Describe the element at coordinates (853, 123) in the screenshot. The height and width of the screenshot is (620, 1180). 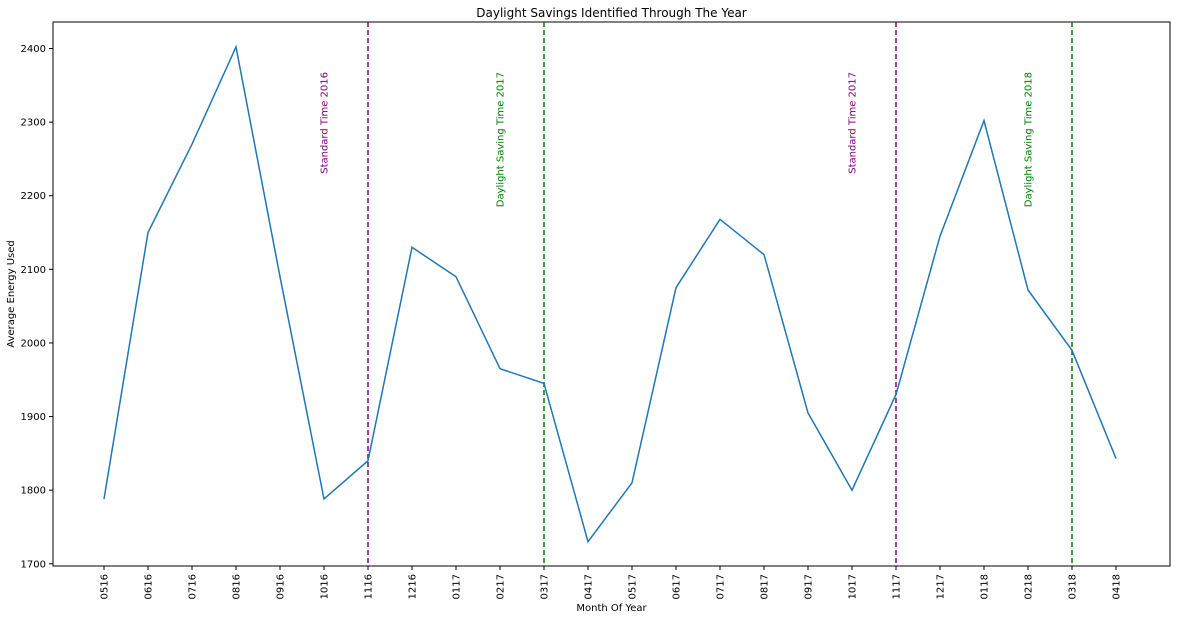
I see `event-annotation: Standard Time 2017` at that location.